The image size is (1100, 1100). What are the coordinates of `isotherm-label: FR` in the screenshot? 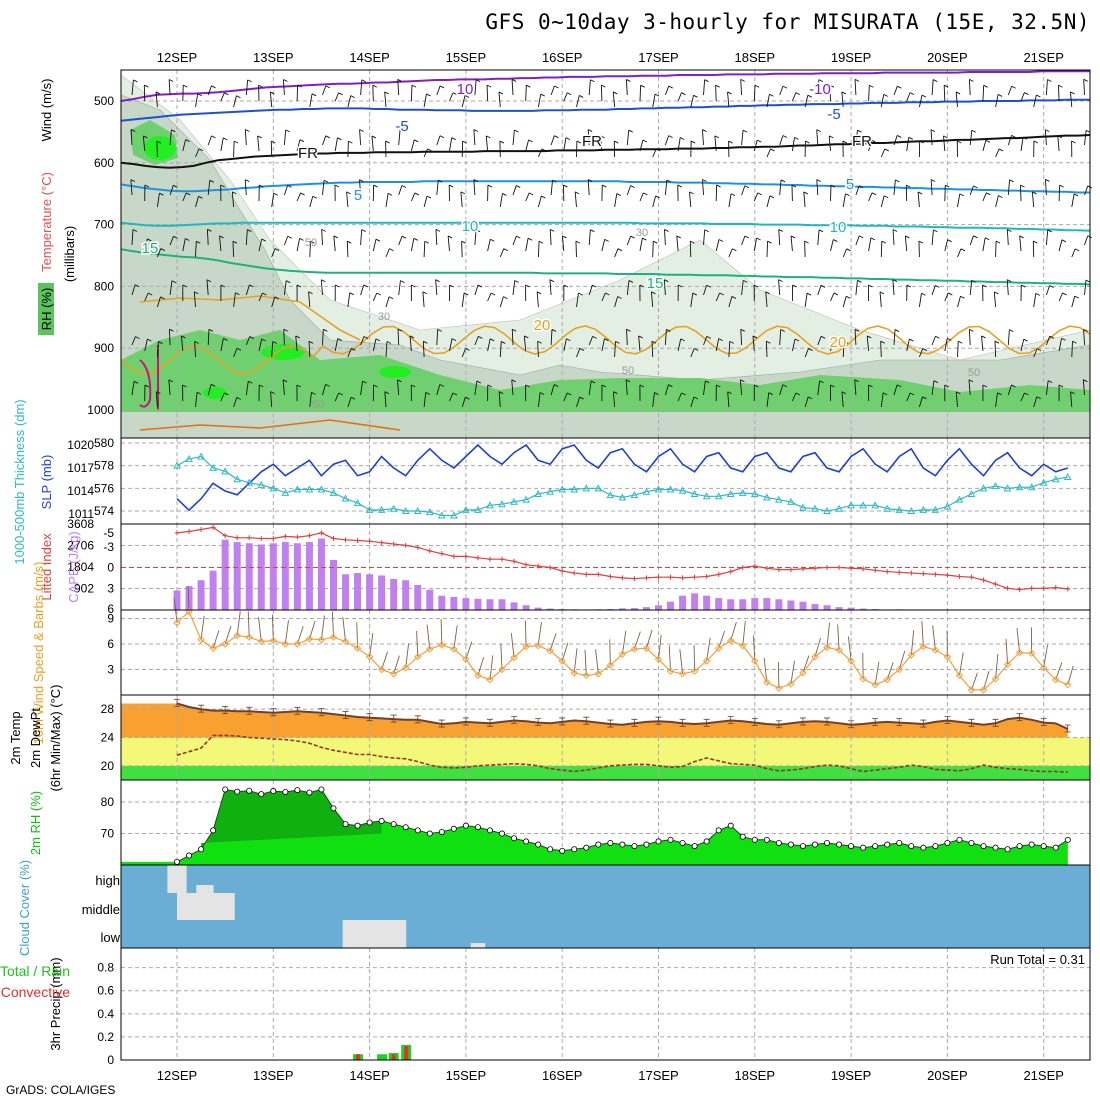 It's located at (592, 141).